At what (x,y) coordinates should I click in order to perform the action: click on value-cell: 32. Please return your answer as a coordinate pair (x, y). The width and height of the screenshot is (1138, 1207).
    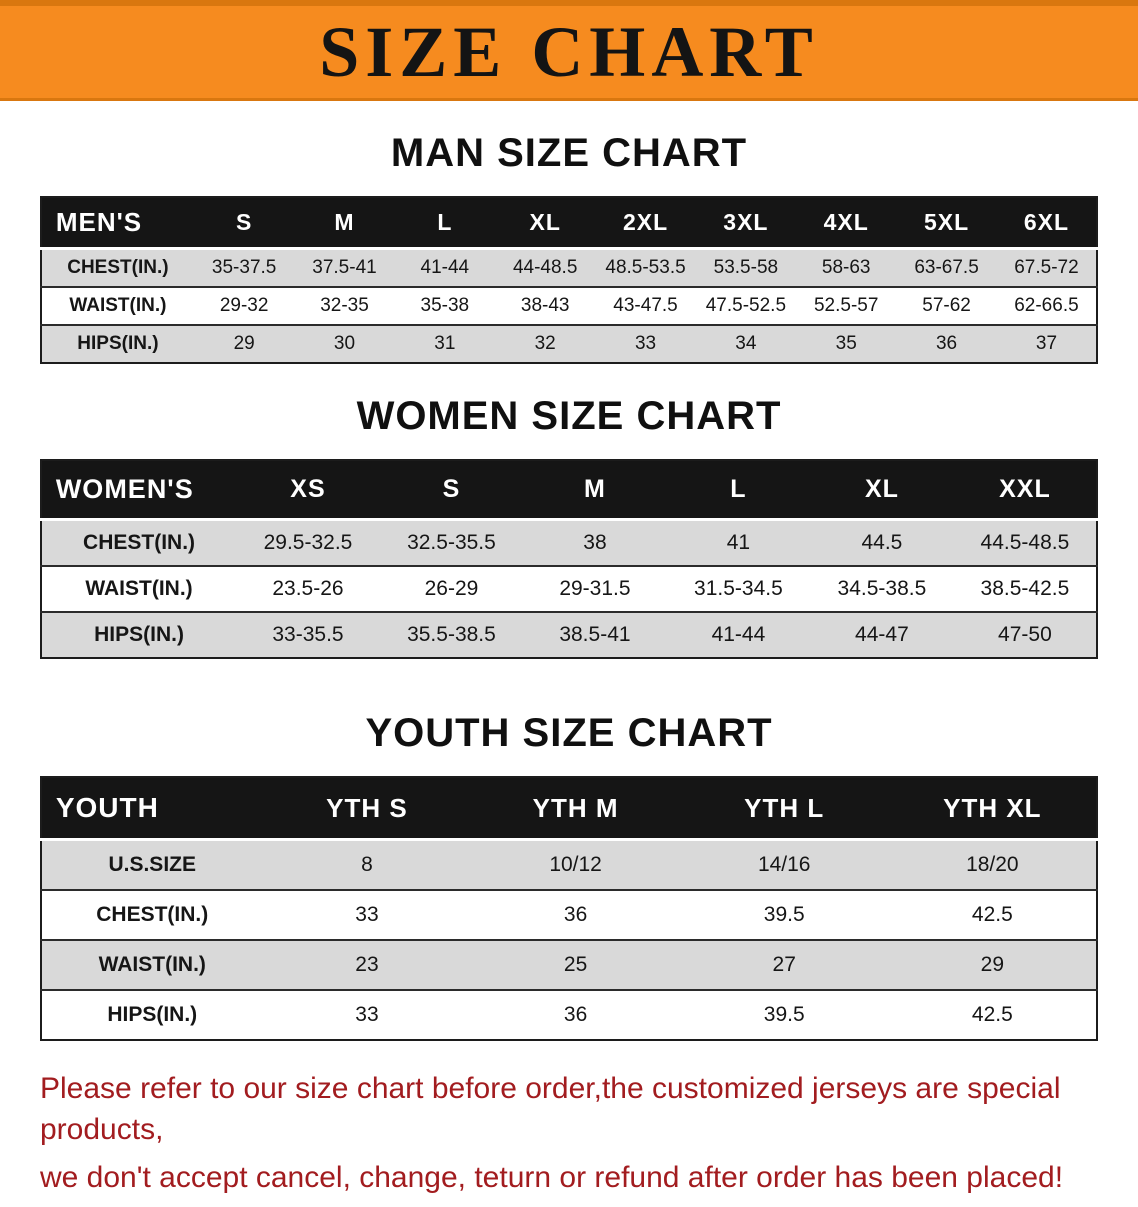
    Looking at the image, I should click on (545, 343).